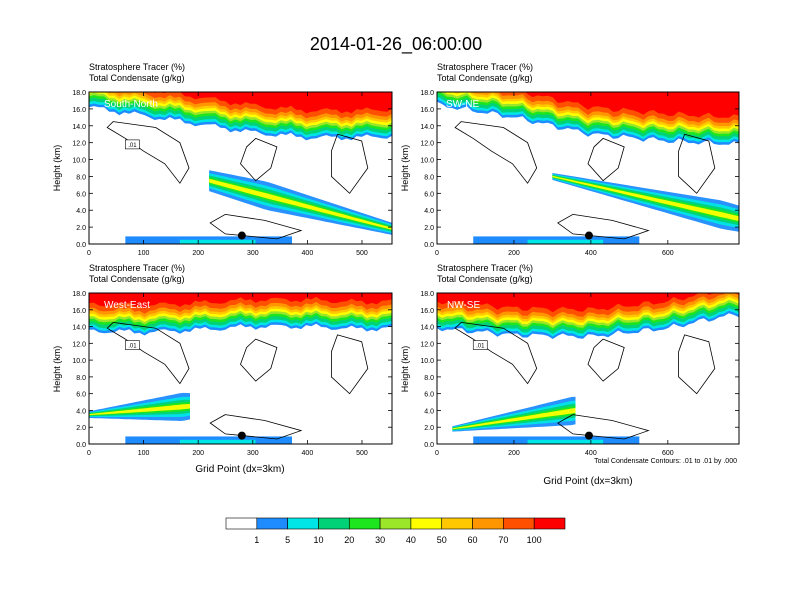 The width and height of the screenshot is (792, 612). What do you see at coordinates (349, 540) in the screenshot?
I see `colorbar-tick-label: 20` at bounding box center [349, 540].